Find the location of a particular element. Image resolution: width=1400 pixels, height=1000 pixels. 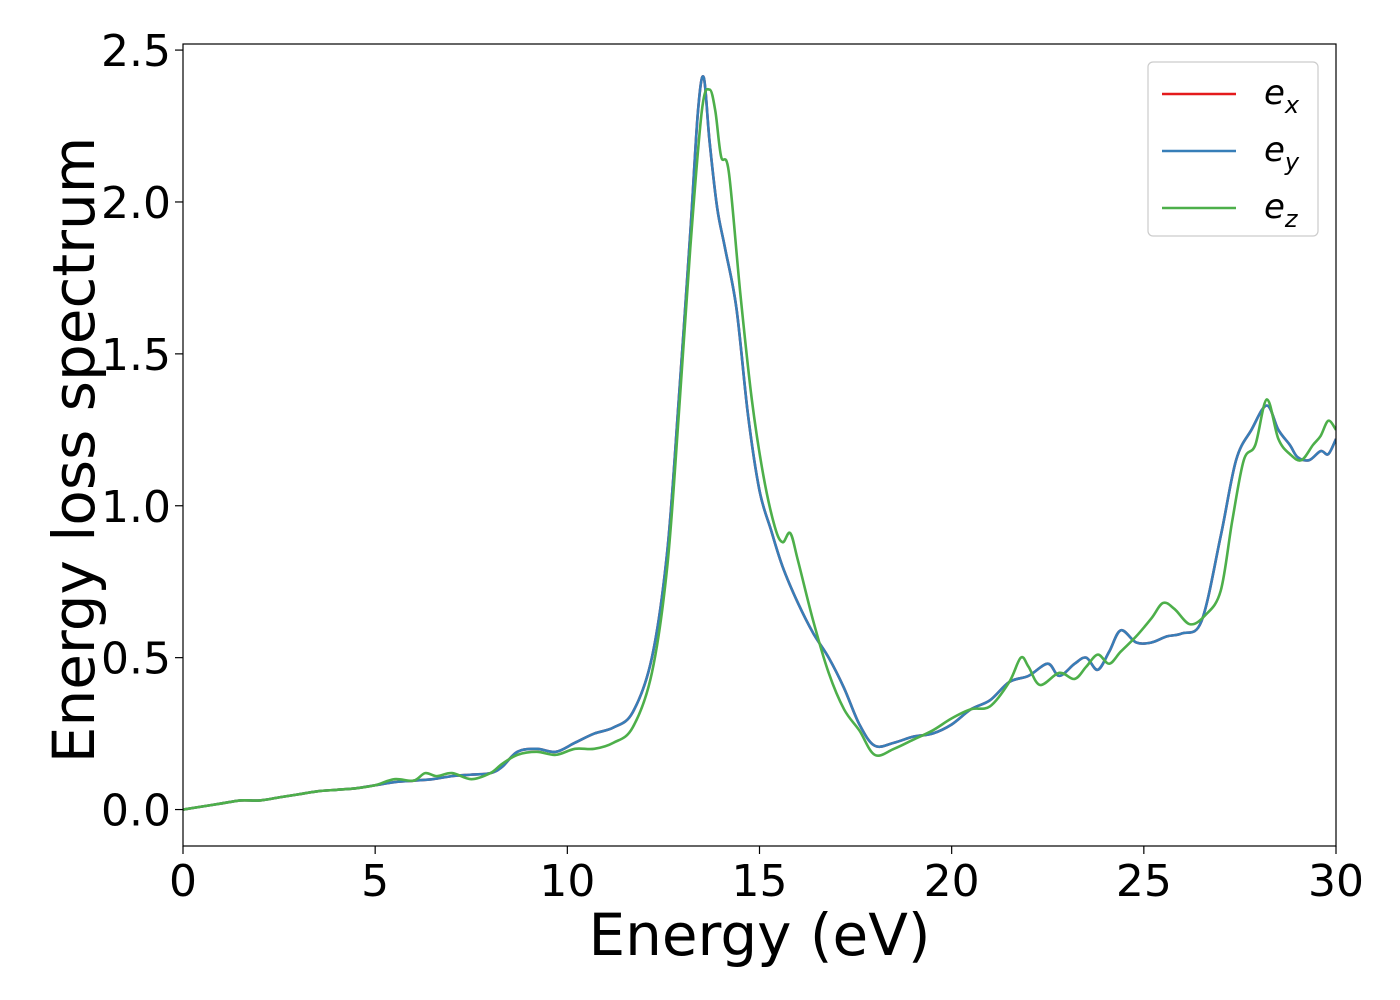

legend-label-z: ez is located at coordinates (1281, 210).